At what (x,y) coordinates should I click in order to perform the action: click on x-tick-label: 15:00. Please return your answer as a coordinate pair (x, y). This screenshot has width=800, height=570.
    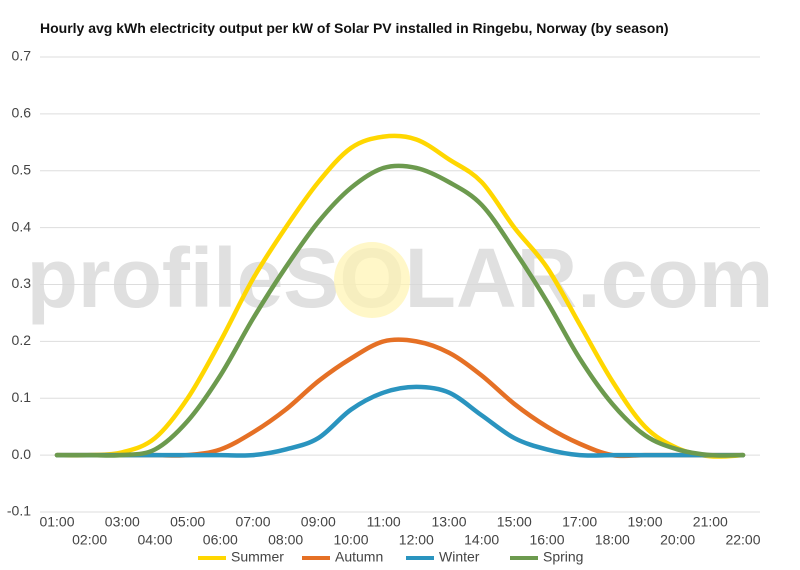
    Looking at the image, I should click on (514, 522).